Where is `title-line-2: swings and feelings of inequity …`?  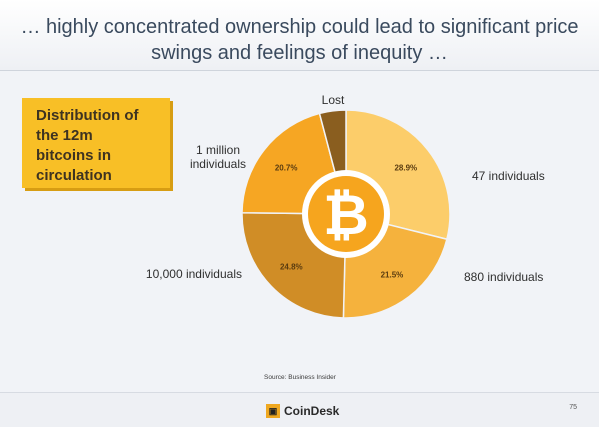
title-line-2: swings and feelings of inequity … is located at coordinates (299, 53).